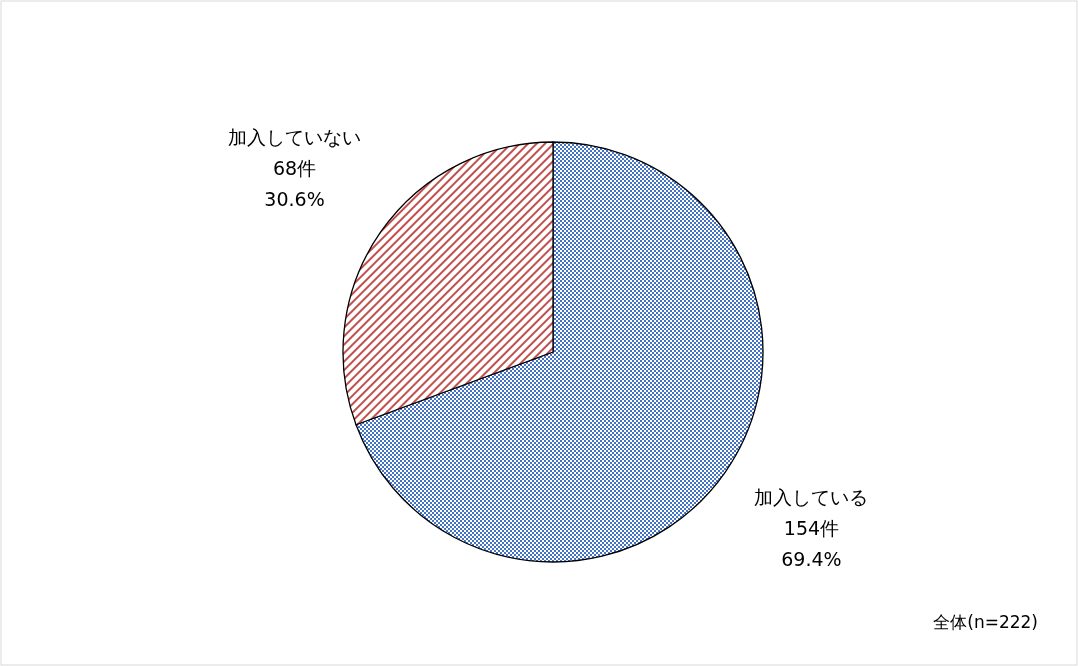  What do you see at coordinates (295, 136) in the screenshot?
I see `slice-label: 加入していない` at bounding box center [295, 136].